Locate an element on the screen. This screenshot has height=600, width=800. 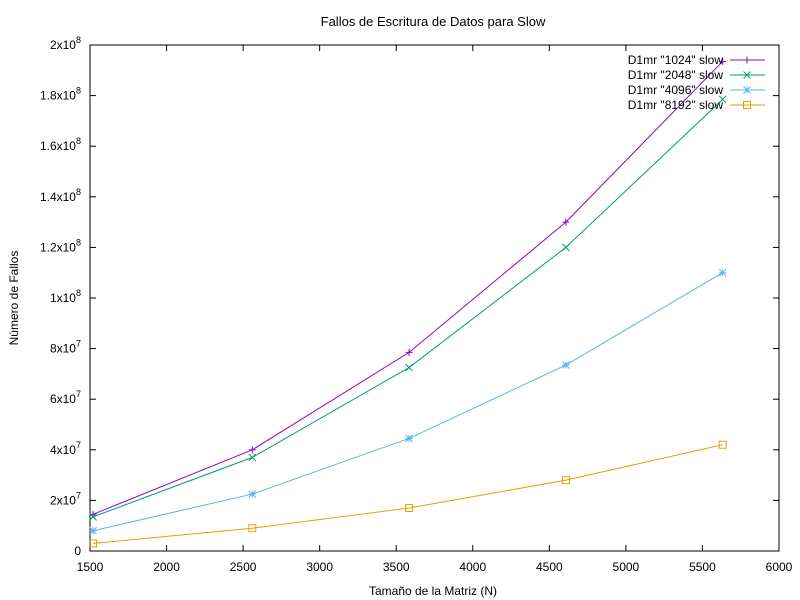
y-tick-label: 6x10⁷ is located at coordinates (65, 397).